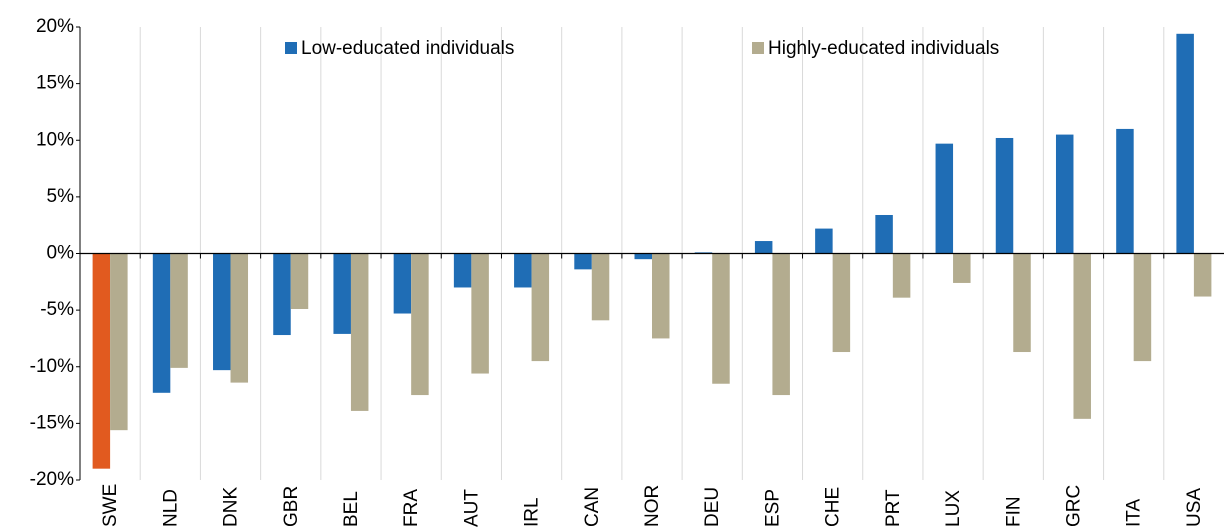 Image resolution: width=1224 pixels, height=529 pixels. Describe the element at coordinates (1194, 507) in the screenshot. I see `x-tick-label: USA` at that location.